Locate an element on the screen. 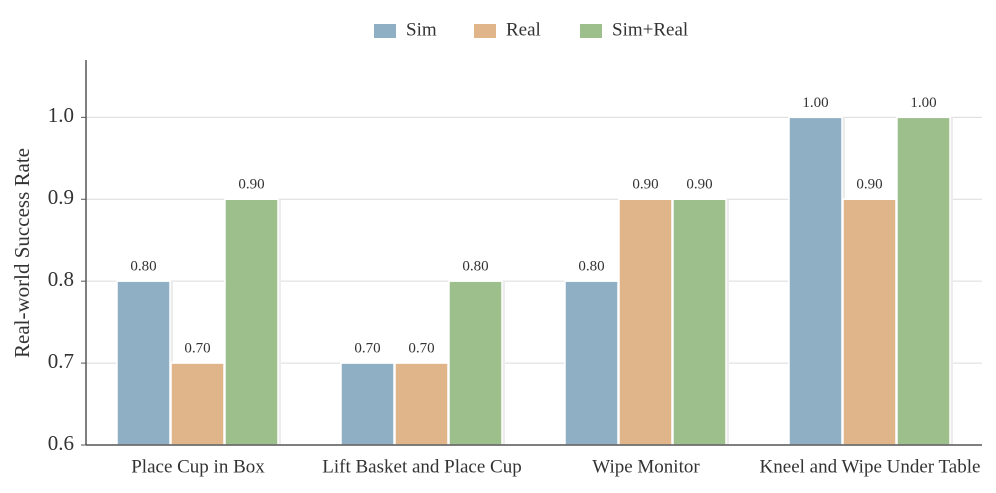 This screenshot has width=996, height=493. legend-label: Sim is located at coordinates (421, 29).